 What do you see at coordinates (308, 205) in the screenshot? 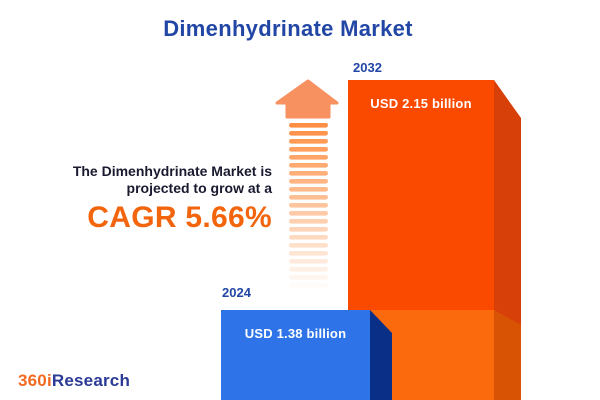
I see `arrow-stripes` at bounding box center [308, 205].